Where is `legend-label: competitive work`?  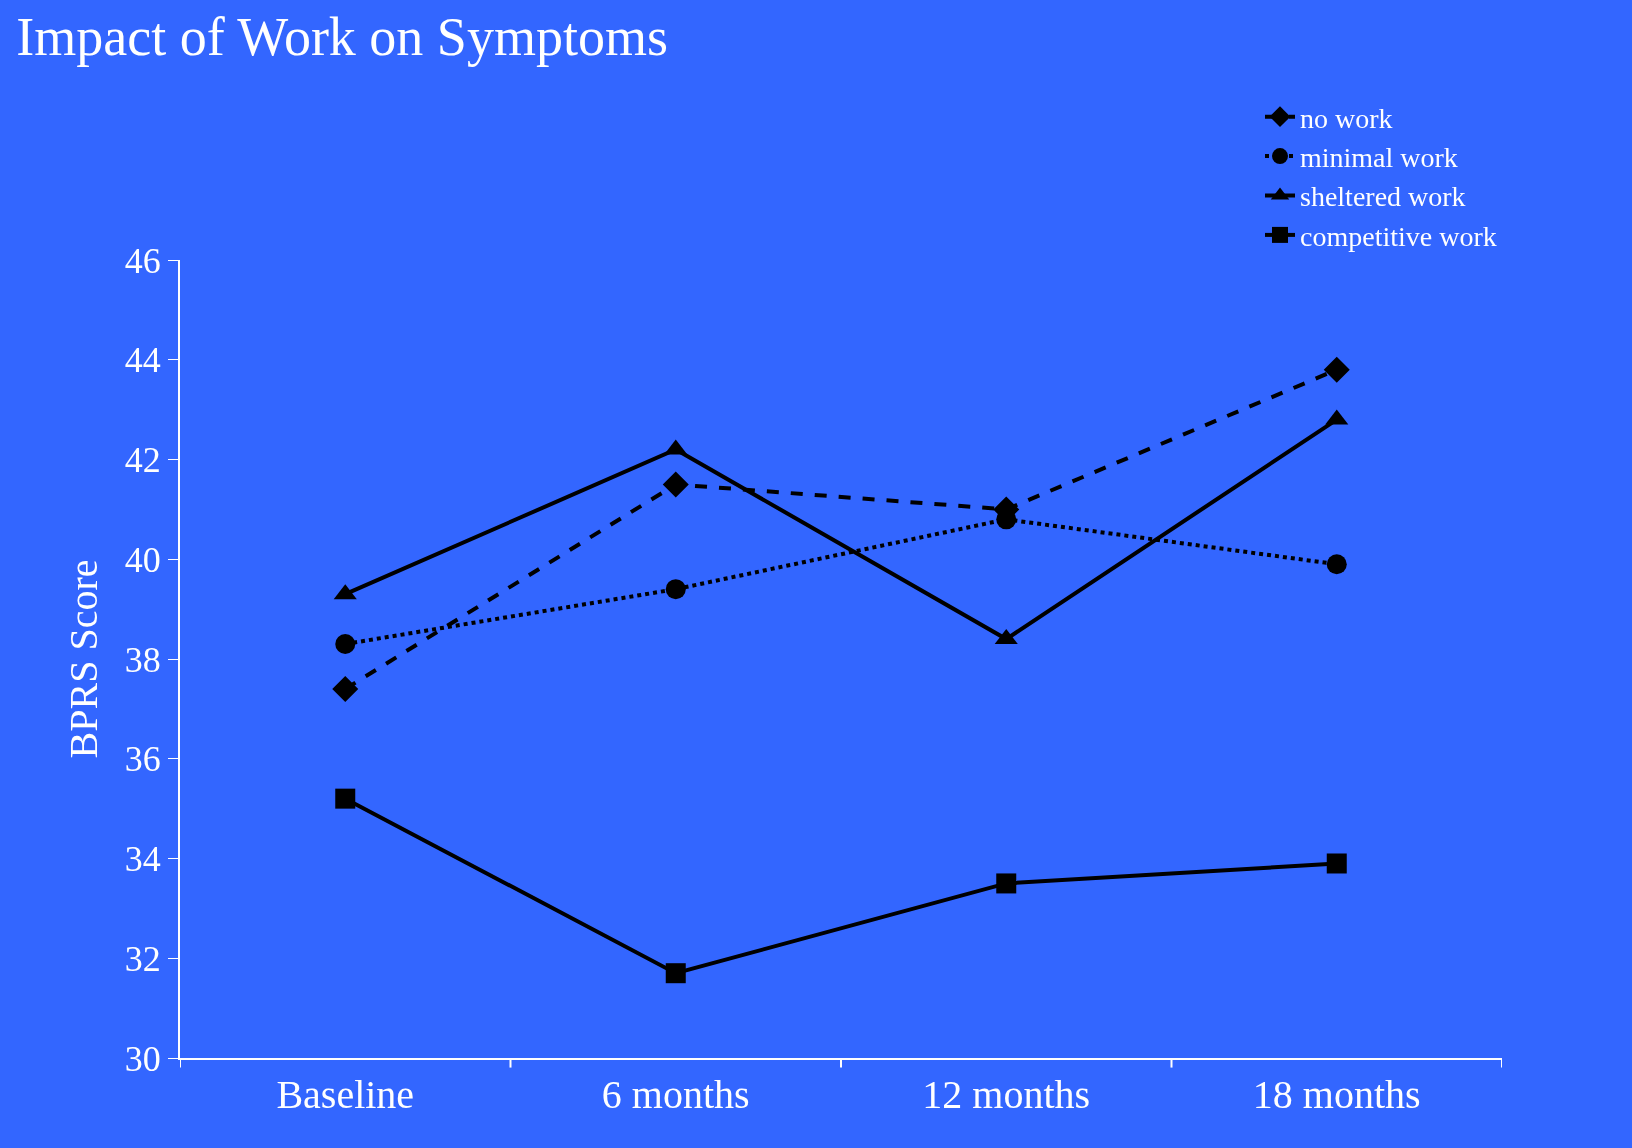
legend-label: competitive work is located at coordinates (1398, 236).